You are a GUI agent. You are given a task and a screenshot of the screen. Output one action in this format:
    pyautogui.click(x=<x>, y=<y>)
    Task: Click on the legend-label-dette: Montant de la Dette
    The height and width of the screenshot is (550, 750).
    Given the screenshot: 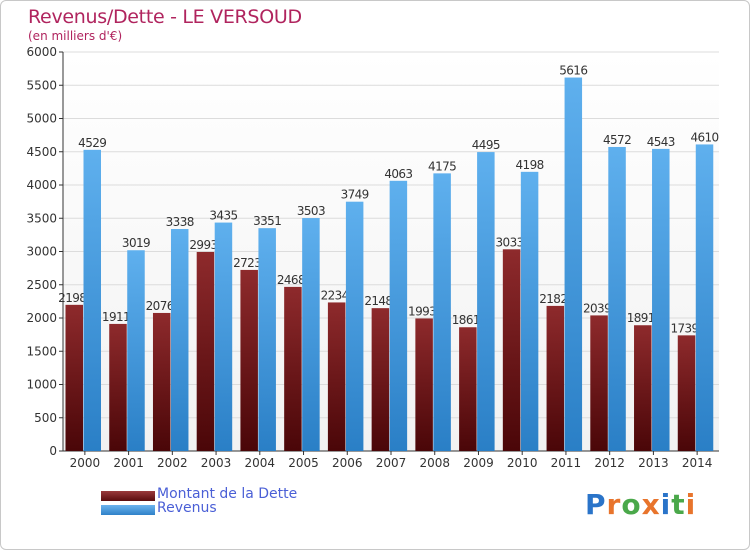 What is the action you would take?
    pyautogui.click(x=227, y=494)
    